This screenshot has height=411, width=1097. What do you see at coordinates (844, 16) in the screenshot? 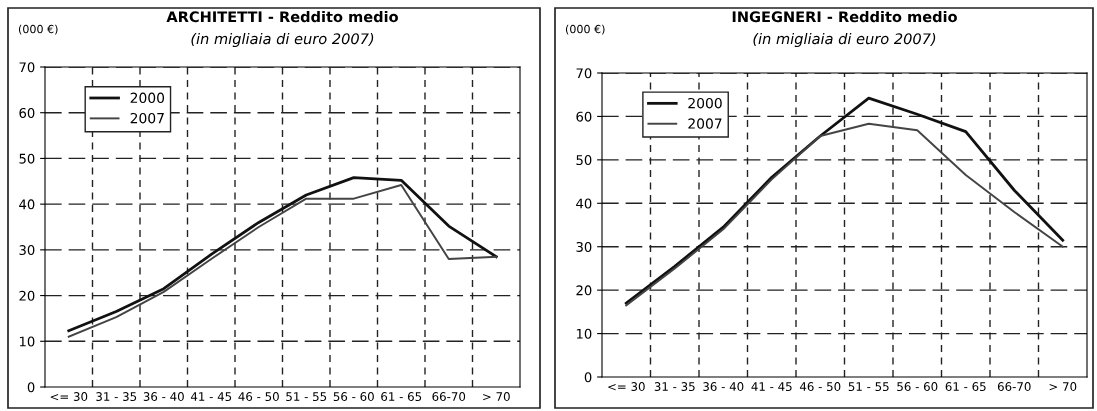
I see `chart-title: INGEGNERI - Reddito medio` at bounding box center [844, 16].